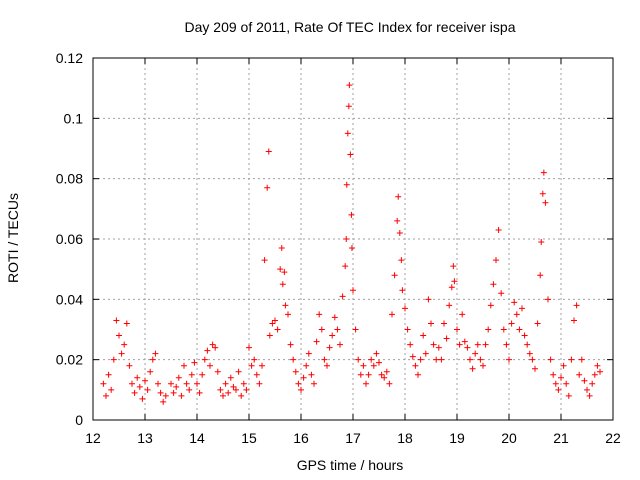 The width and height of the screenshot is (640, 480). What do you see at coordinates (405, 438) in the screenshot?
I see `x-tick-label: 18` at bounding box center [405, 438].